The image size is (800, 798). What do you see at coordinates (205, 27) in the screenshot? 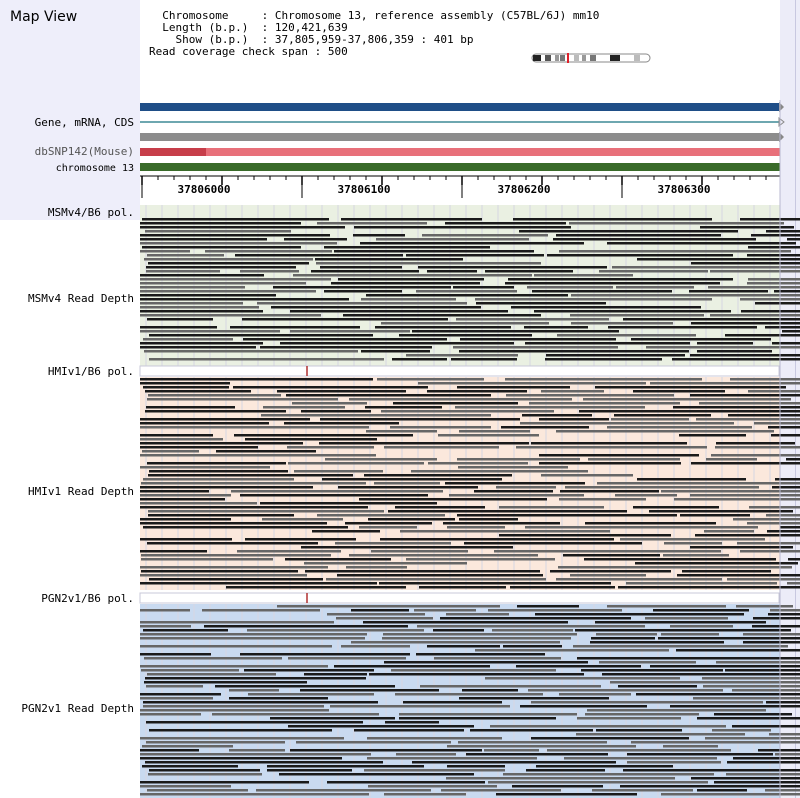
I see `length-label: Length (b.p.)` at bounding box center [205, 27].